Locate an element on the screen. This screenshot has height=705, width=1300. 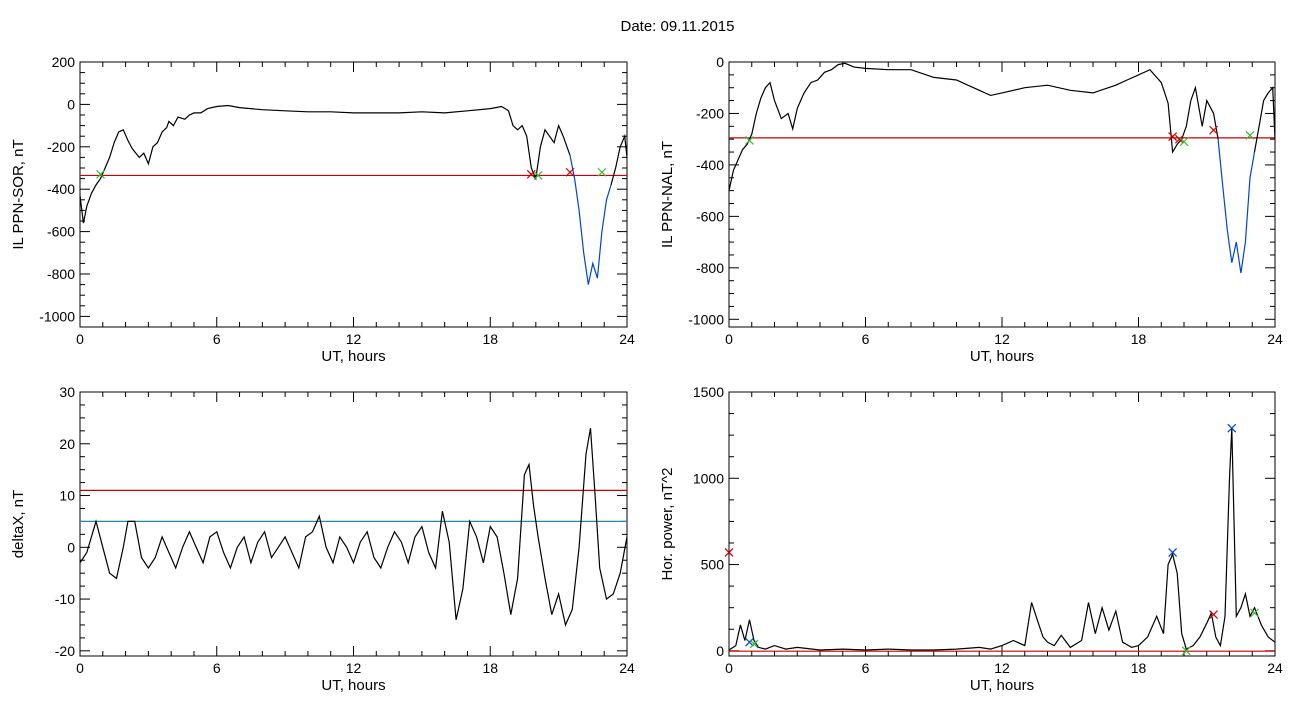
y-tick-label: 20 is located at coordinates (67, 444).